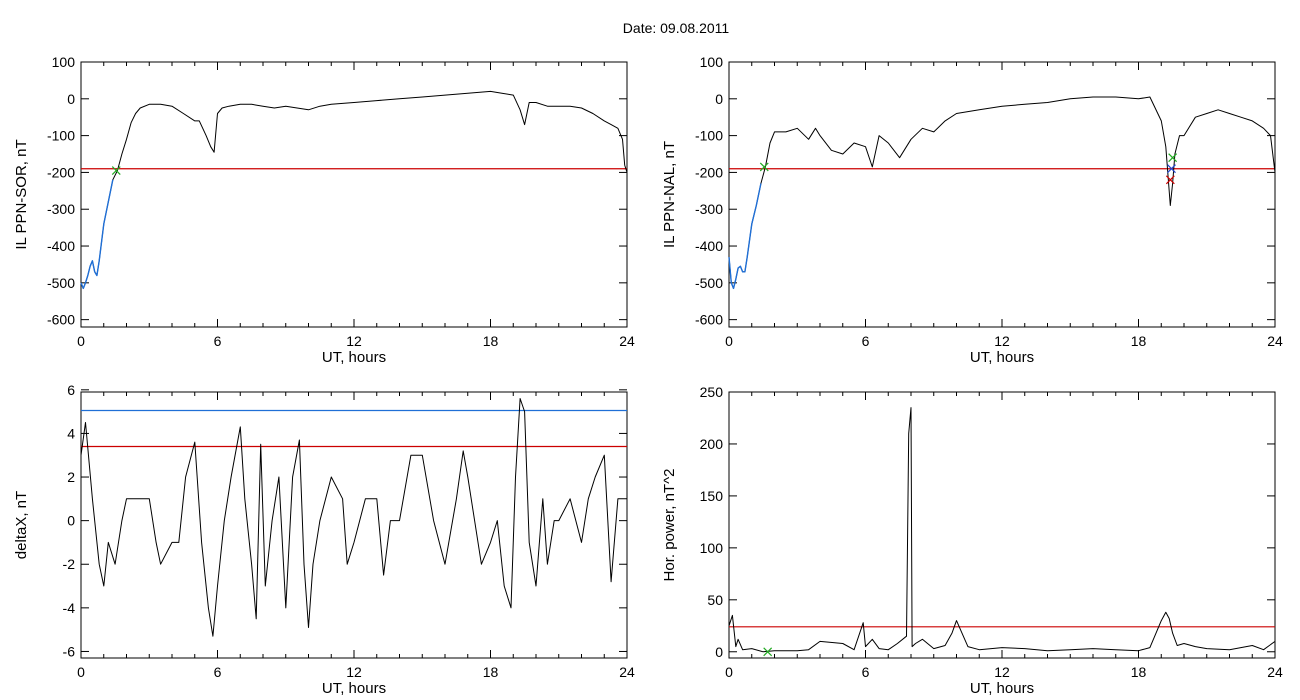 This screenshot has height=700, width=1300. What do you see at coordinates (71, 390) in the screenshot?
I see `y-tick-label: 6` at bounding box center [71, 390].